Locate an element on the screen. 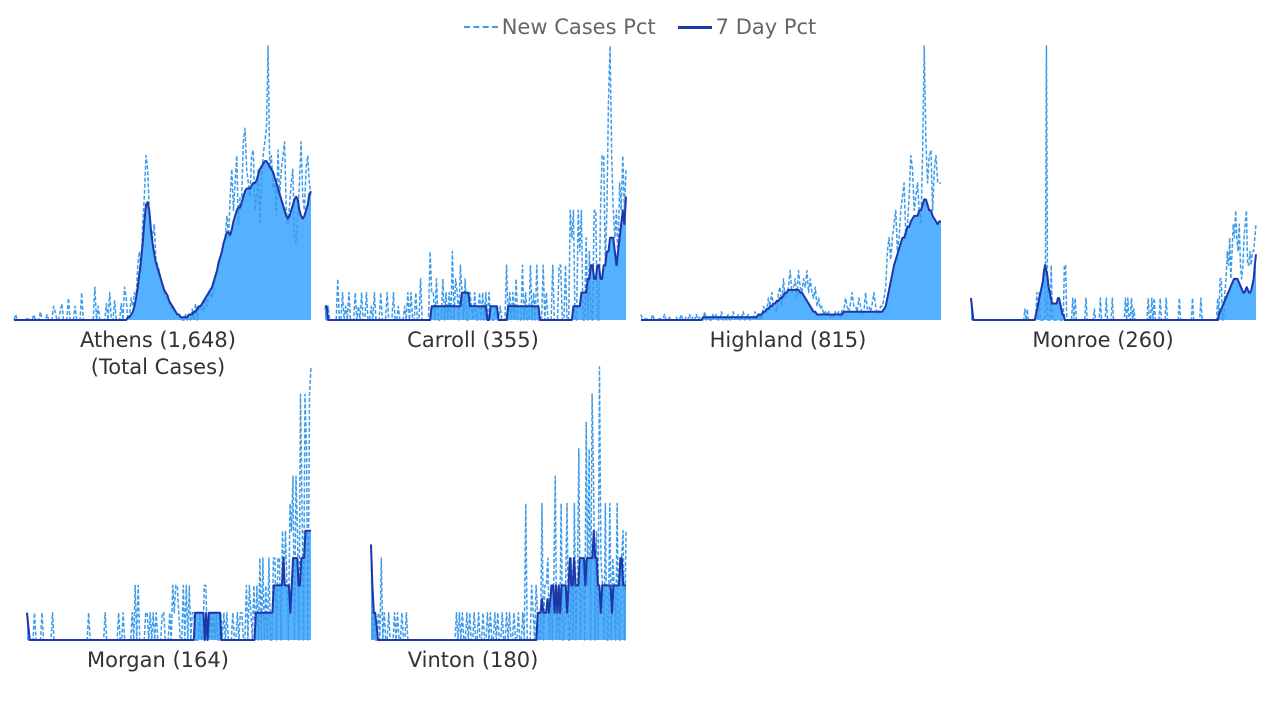 The height and width of the screenshot is (720, 1280). series-new-cases-pct-monroe is located at coordinates (1113, 183).